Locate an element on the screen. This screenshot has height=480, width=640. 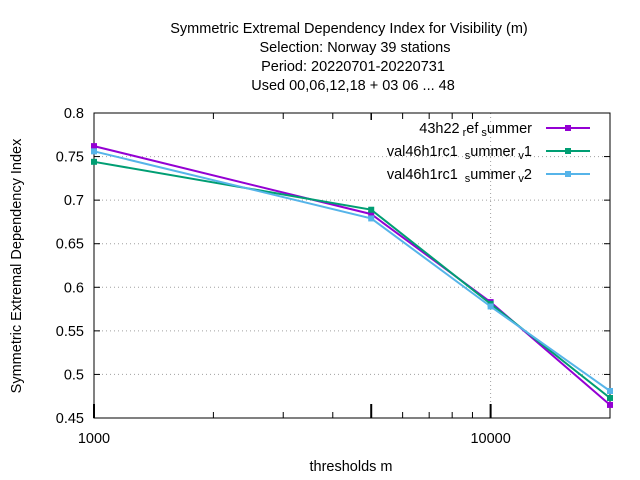
legend-item: 43h22 ref summer is located at coordinates (504, 130).